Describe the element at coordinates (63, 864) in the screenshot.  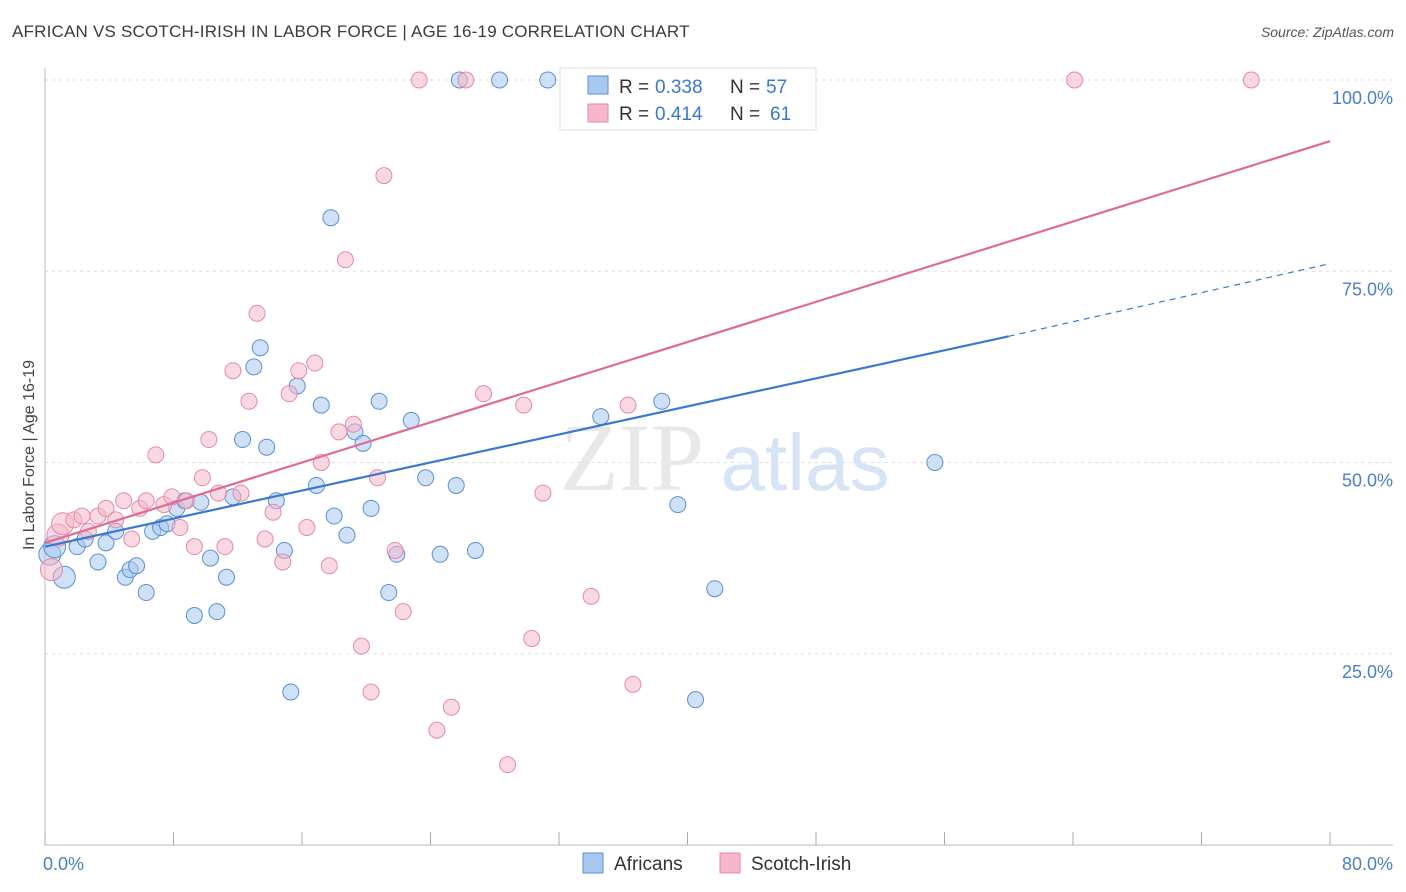
I see `x-tick-label-left: 0.0%` at that location.